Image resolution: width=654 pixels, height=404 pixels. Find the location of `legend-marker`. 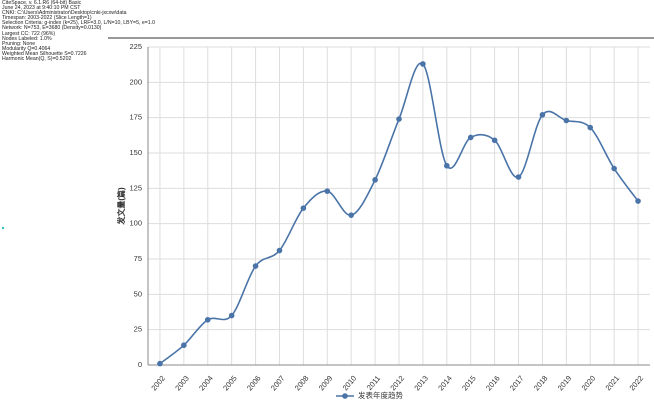

legend-marker is located at coordinates (345, 396).